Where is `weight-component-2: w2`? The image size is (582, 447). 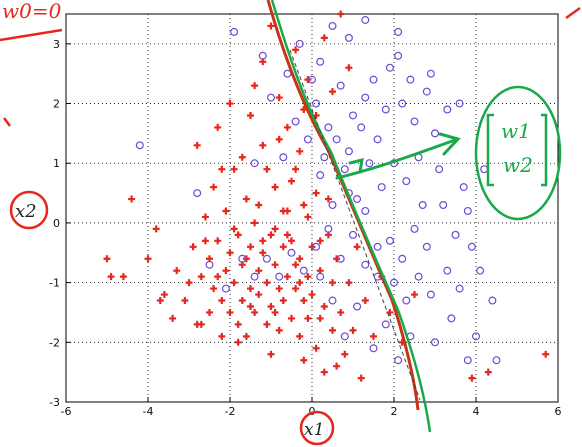
weight-component-2: w2 is located at coordinates (518, 165).